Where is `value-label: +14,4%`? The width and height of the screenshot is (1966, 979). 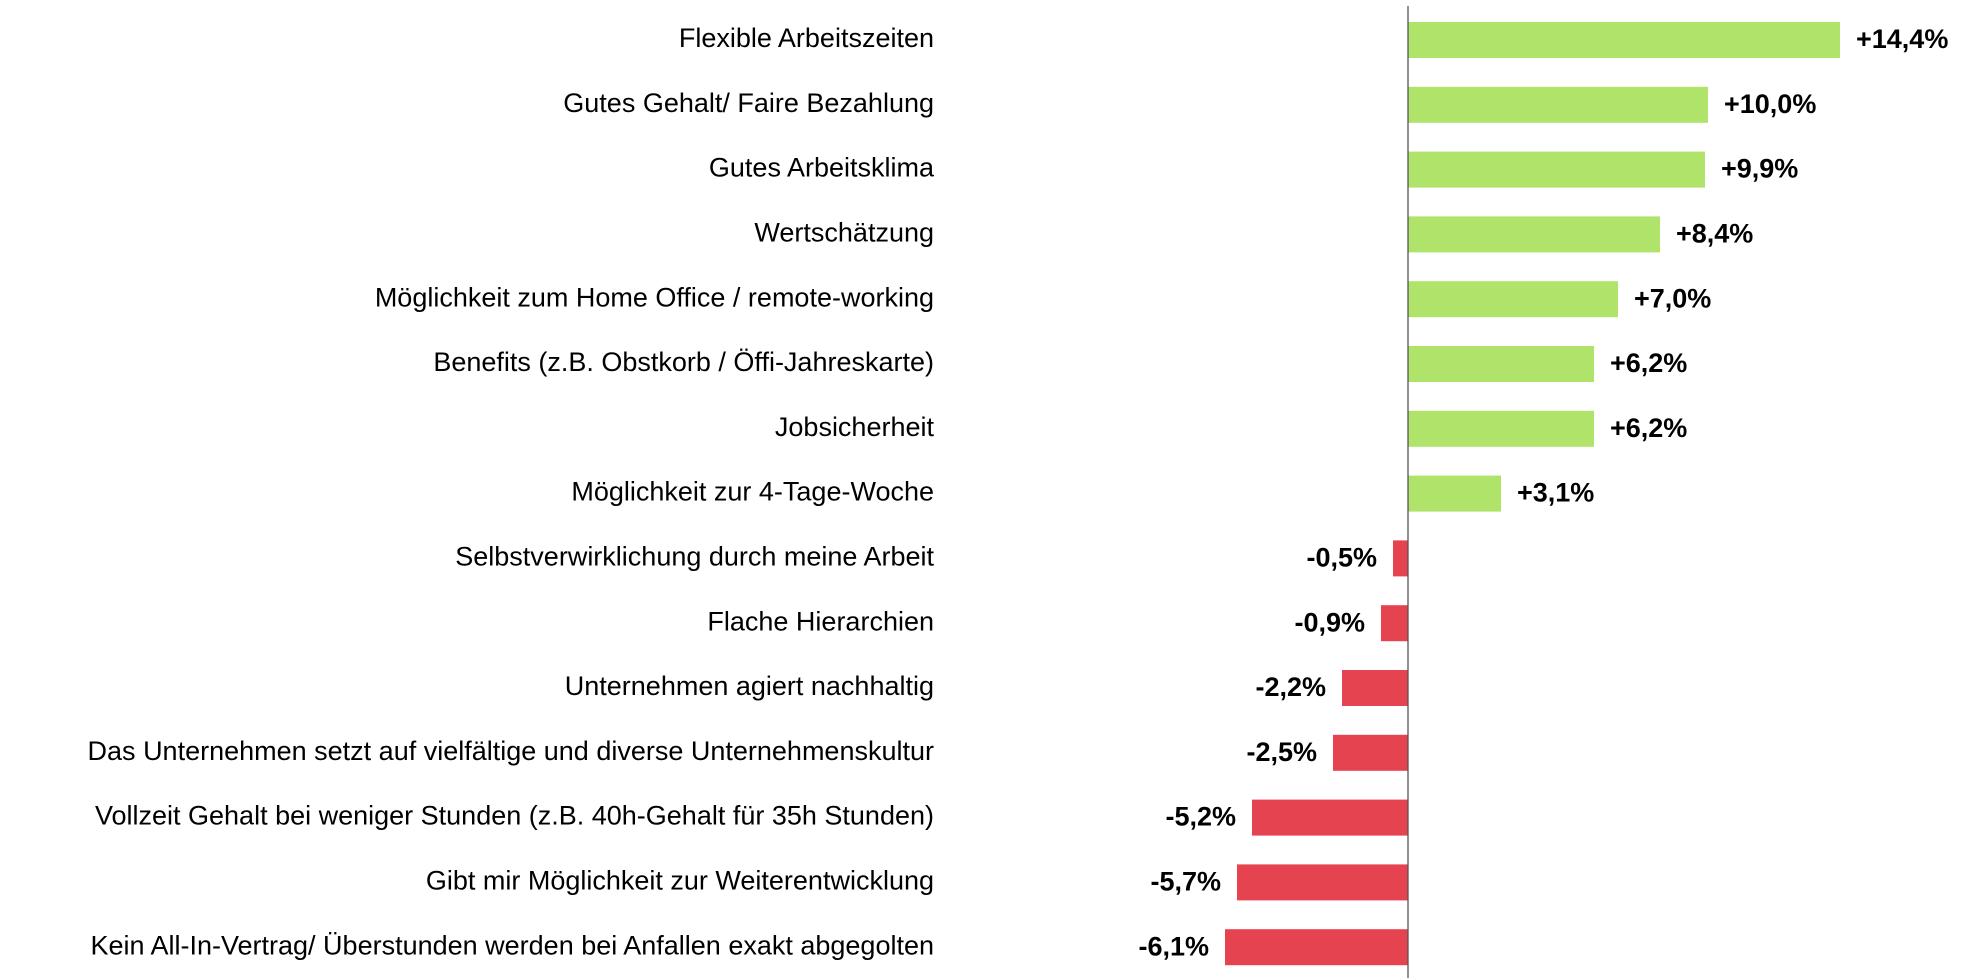 value-label: +14,4% is located at coordinates (1902, 39).